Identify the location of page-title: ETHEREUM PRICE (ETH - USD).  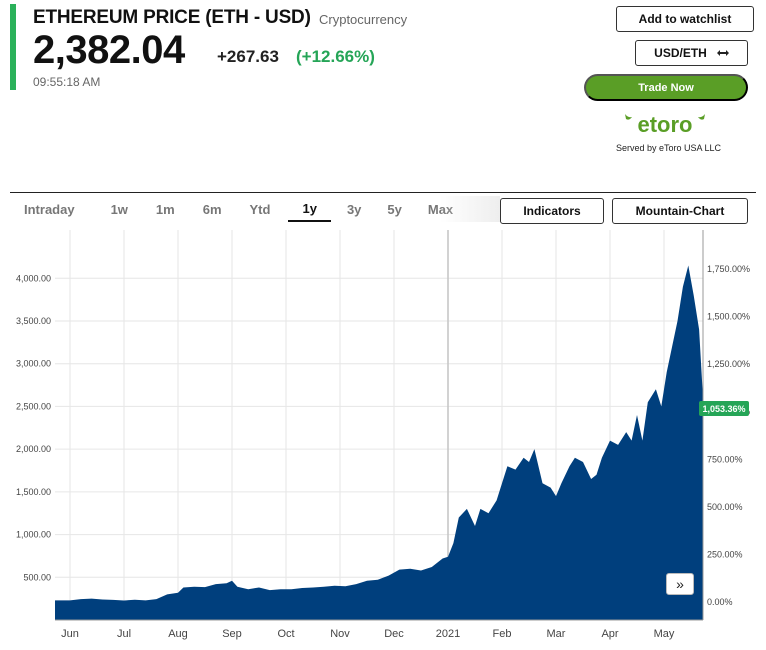
(172, 17).